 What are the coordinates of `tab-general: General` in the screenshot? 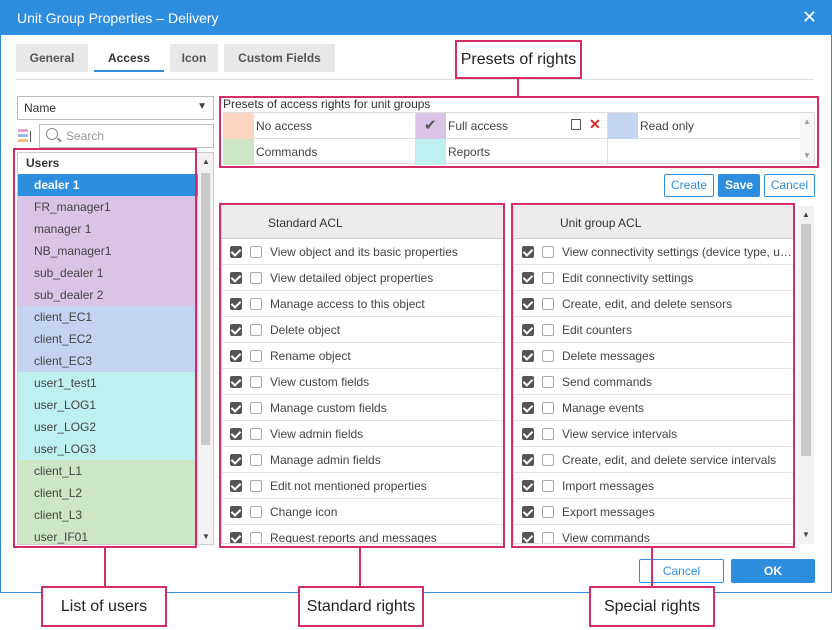 It's located at (52, 58).